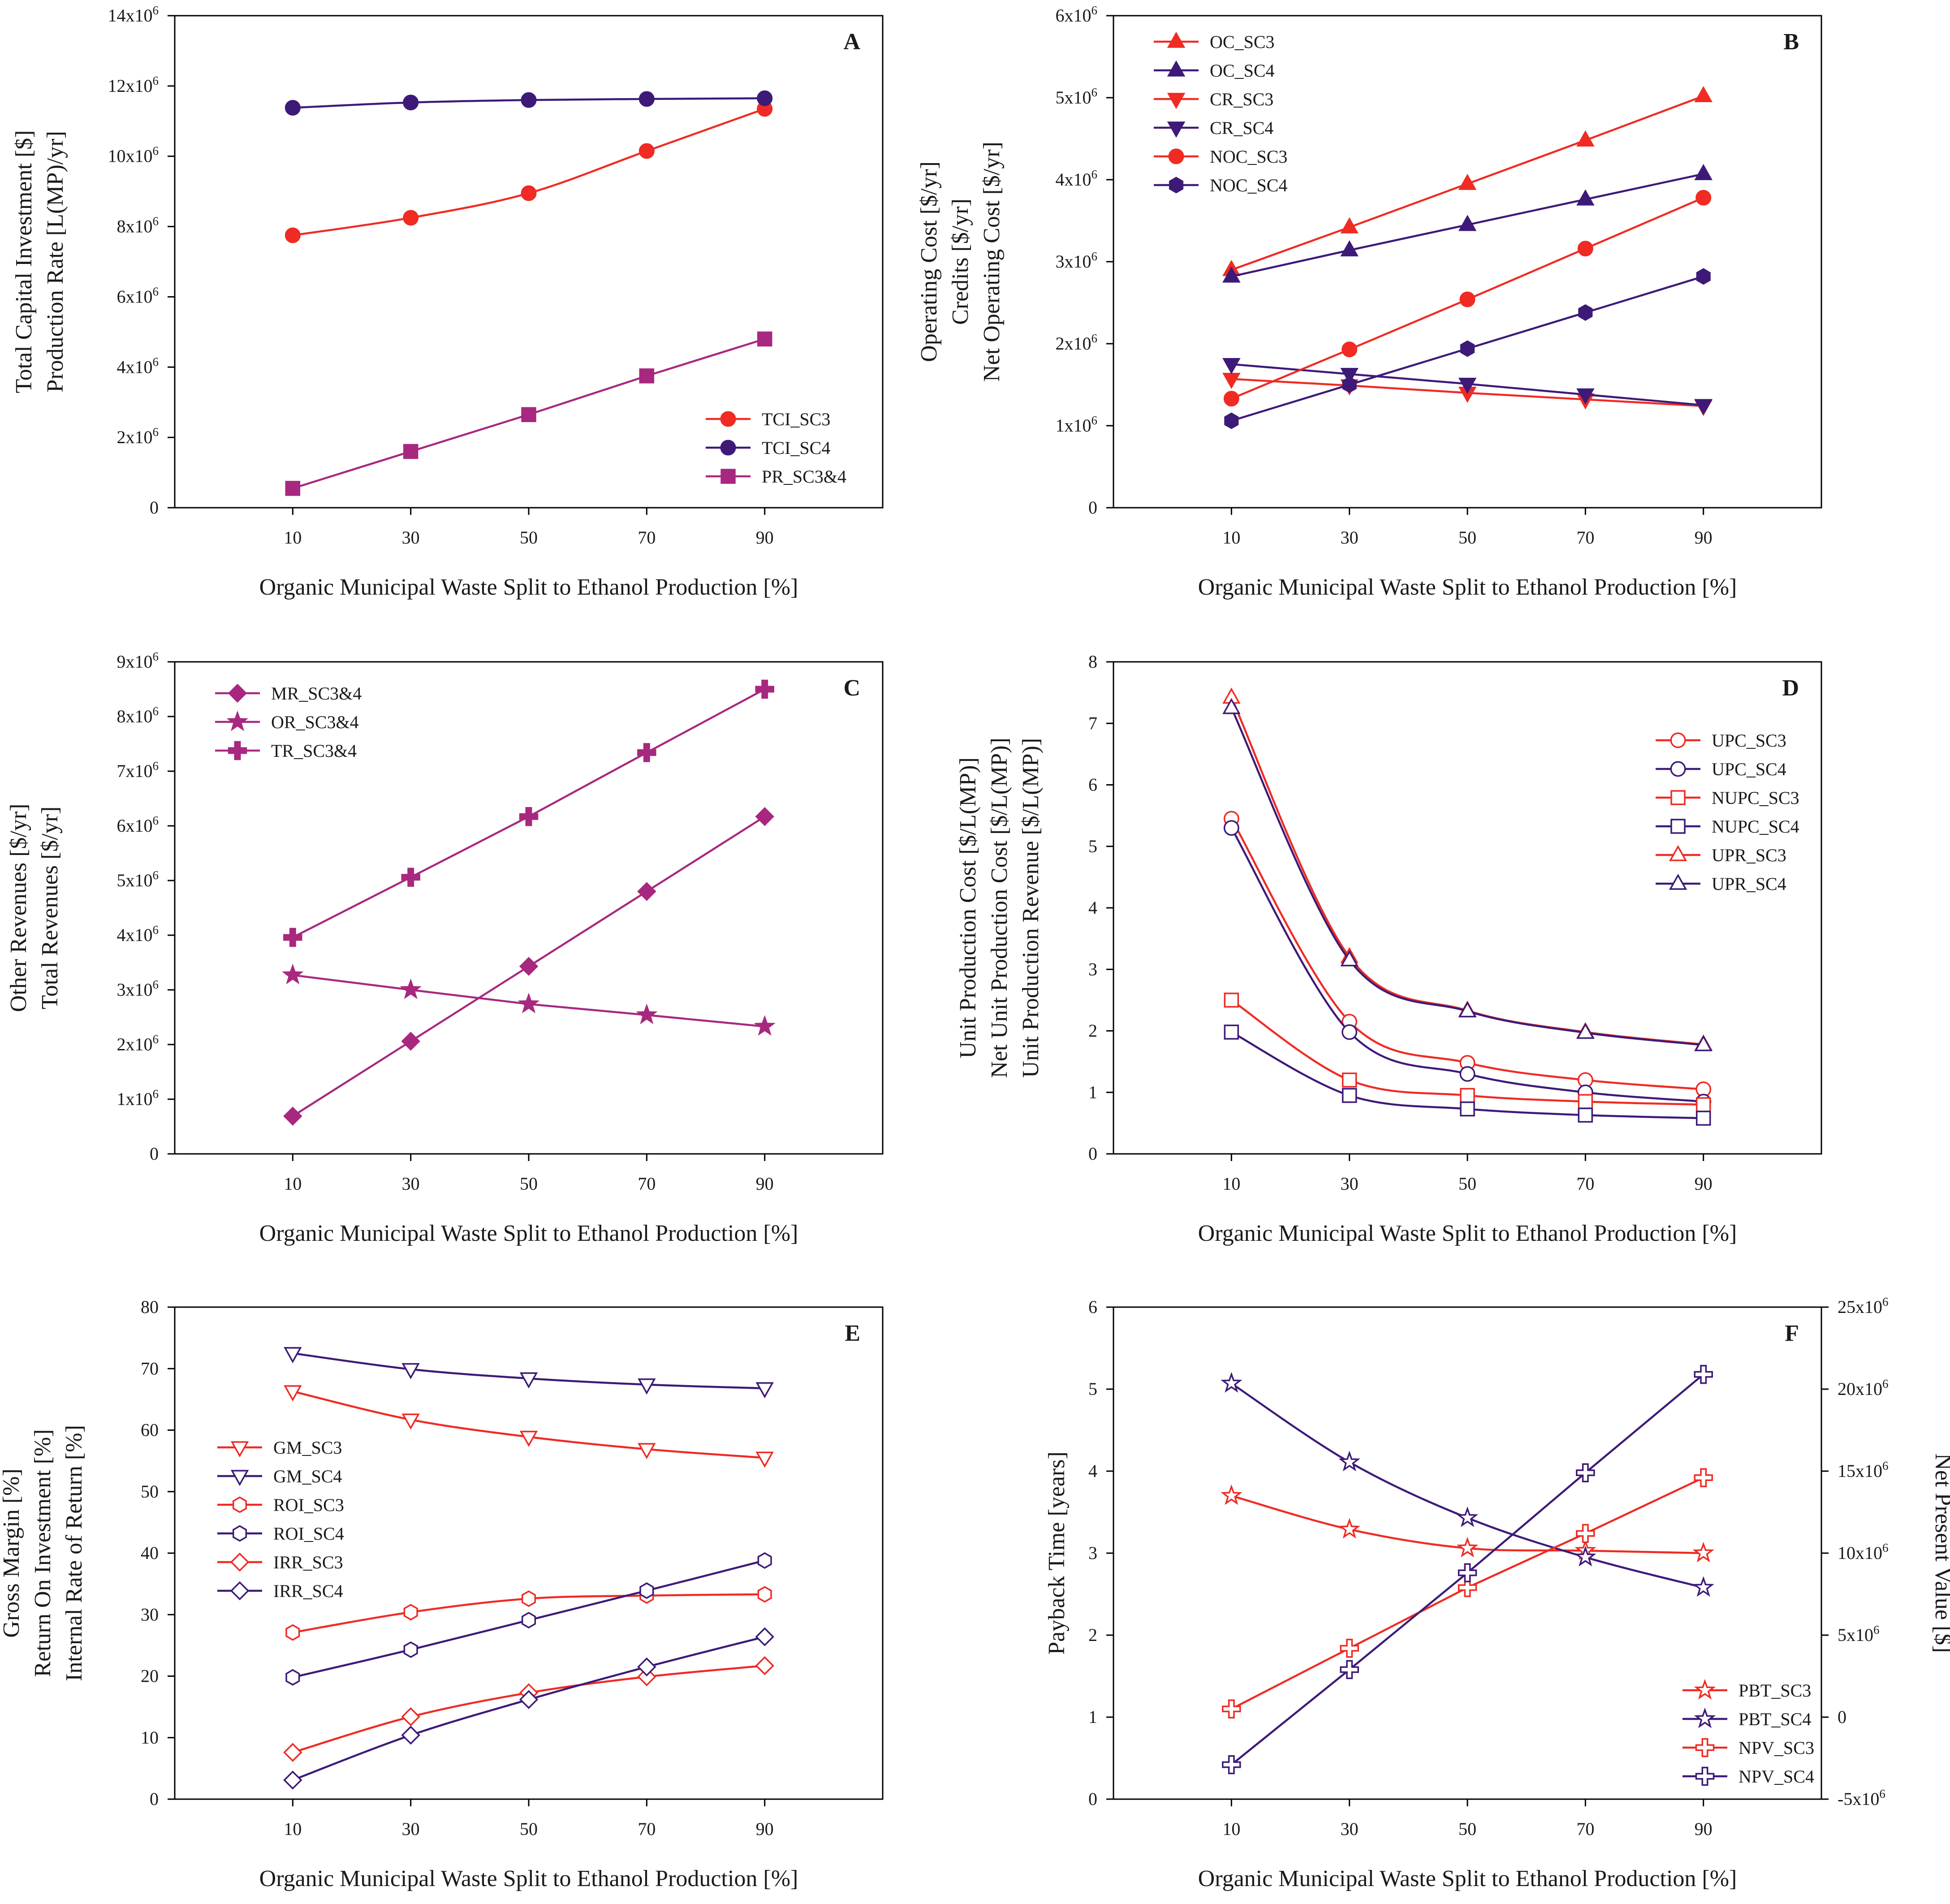 This screenshot has width=1950, height=1904. What do you see at coordinates (314, 751) in the screenshot?
I see `legend-label: TR_SC3&4` at bounding box center [314, 751].